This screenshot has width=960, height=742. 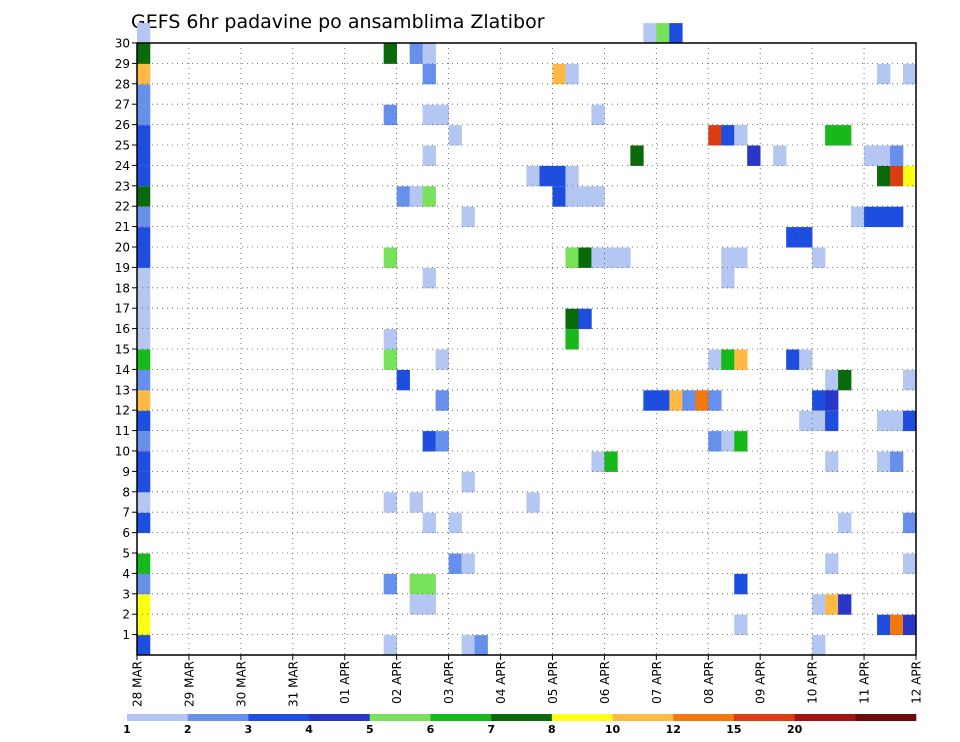 What do you see at coordinates (122, 186) in the screenshot?
I see `y-tick-label: 23` at bounding box center [122, 186].